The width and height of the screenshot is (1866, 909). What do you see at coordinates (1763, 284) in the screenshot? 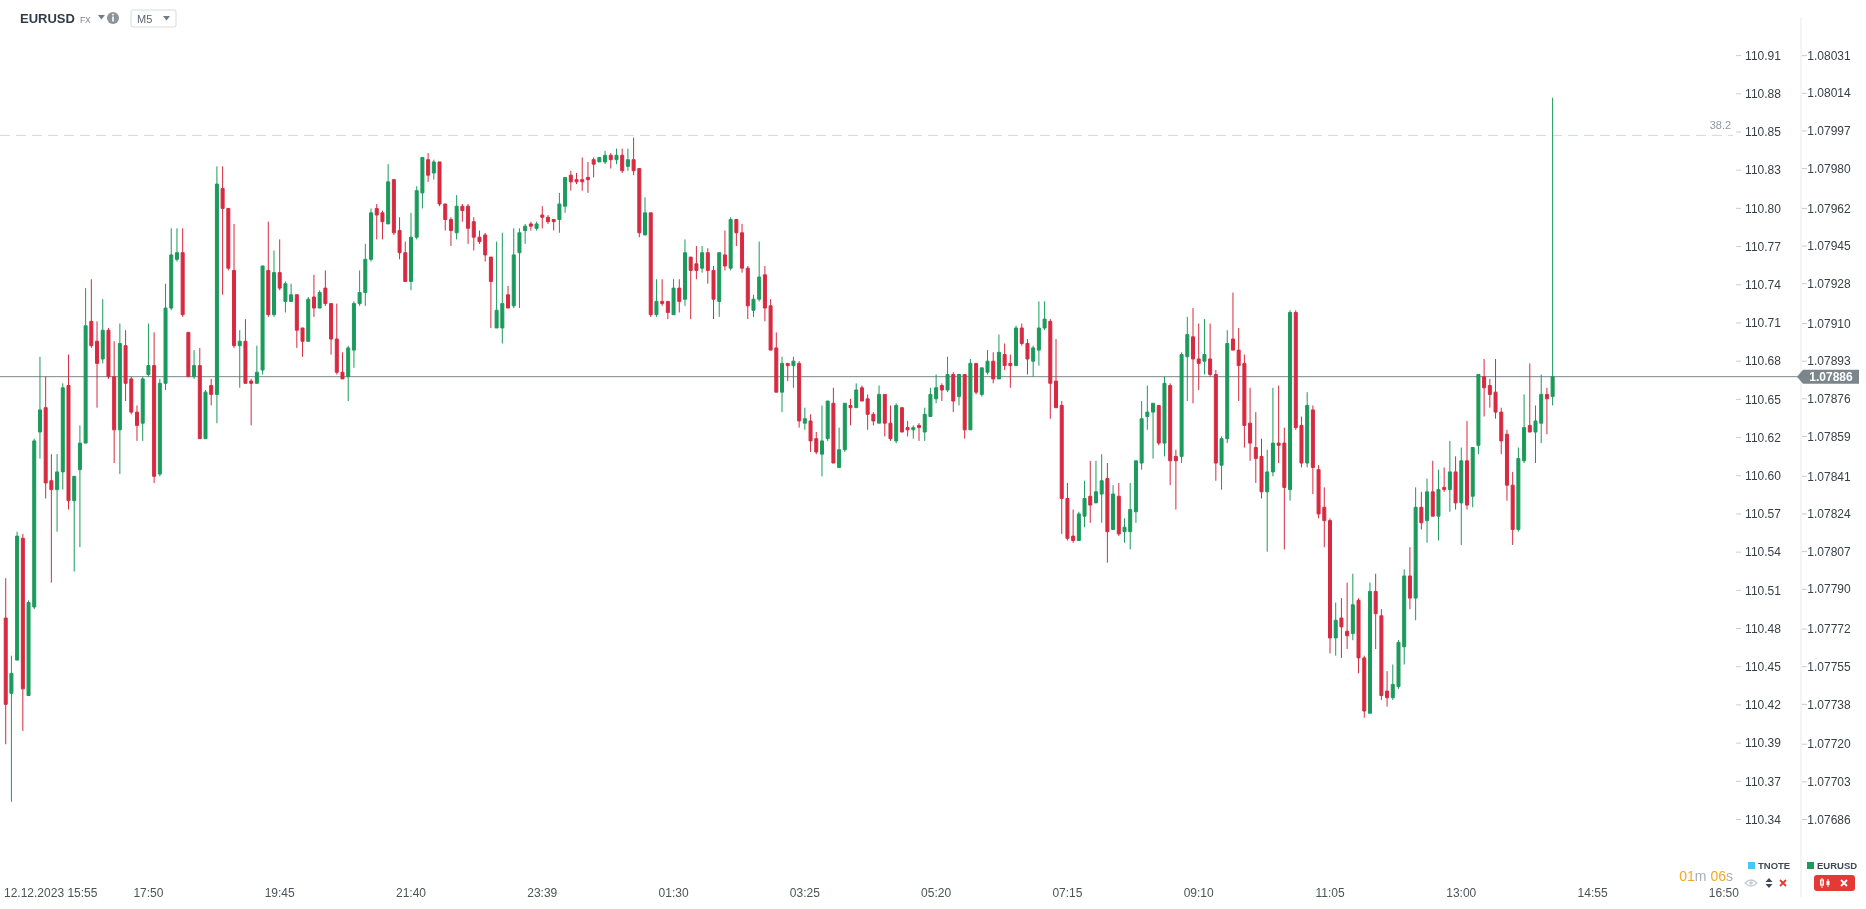
I see `y2-tick-label: 110.74` at bounding box center [1763, 284].